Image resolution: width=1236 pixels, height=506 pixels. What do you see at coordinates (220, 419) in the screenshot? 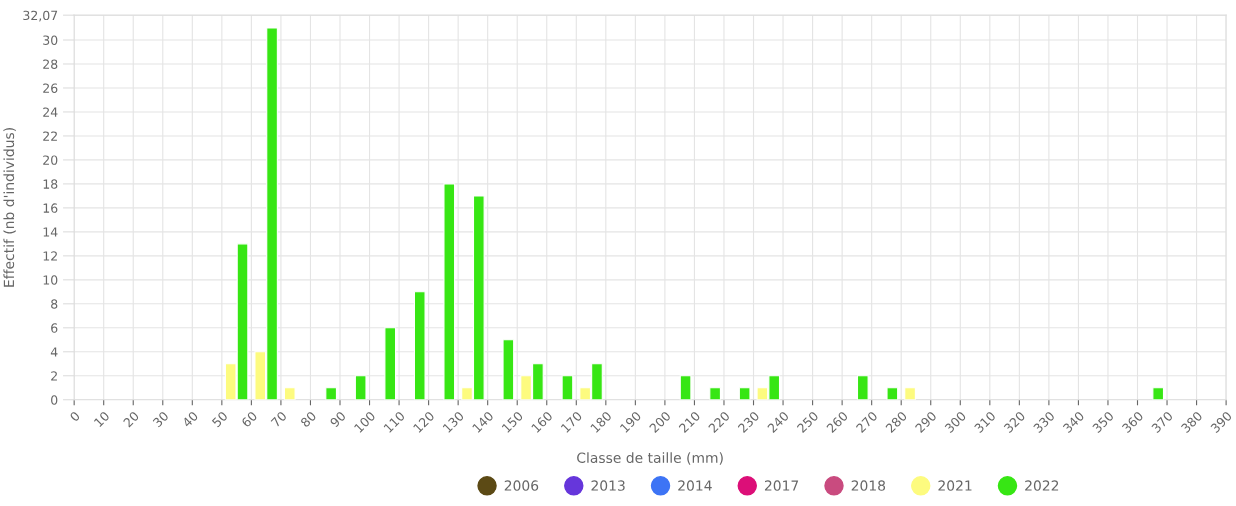
I see `x-tick-label: 50` at bounding box center [220, 419].